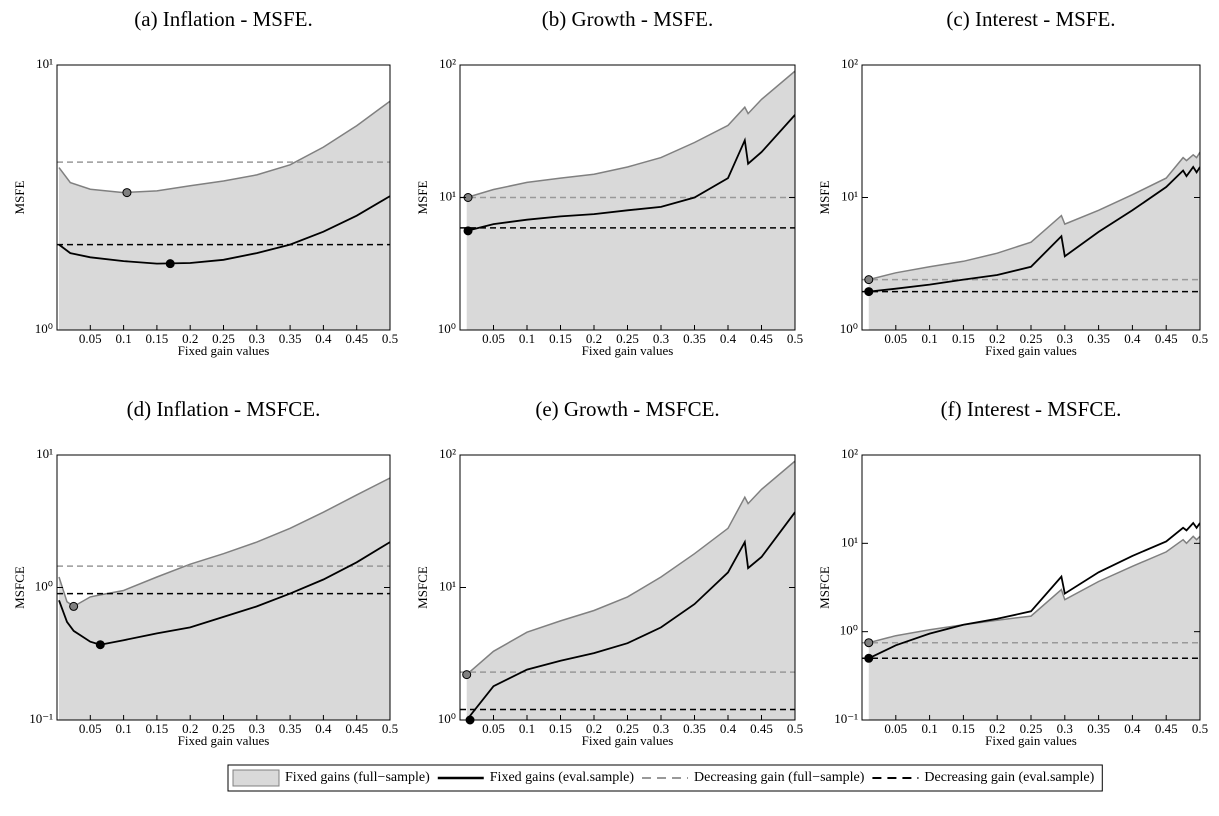 The width and height of the screenshot is (1219, 816). I want to click on legend-swatch, so click(256, 778).